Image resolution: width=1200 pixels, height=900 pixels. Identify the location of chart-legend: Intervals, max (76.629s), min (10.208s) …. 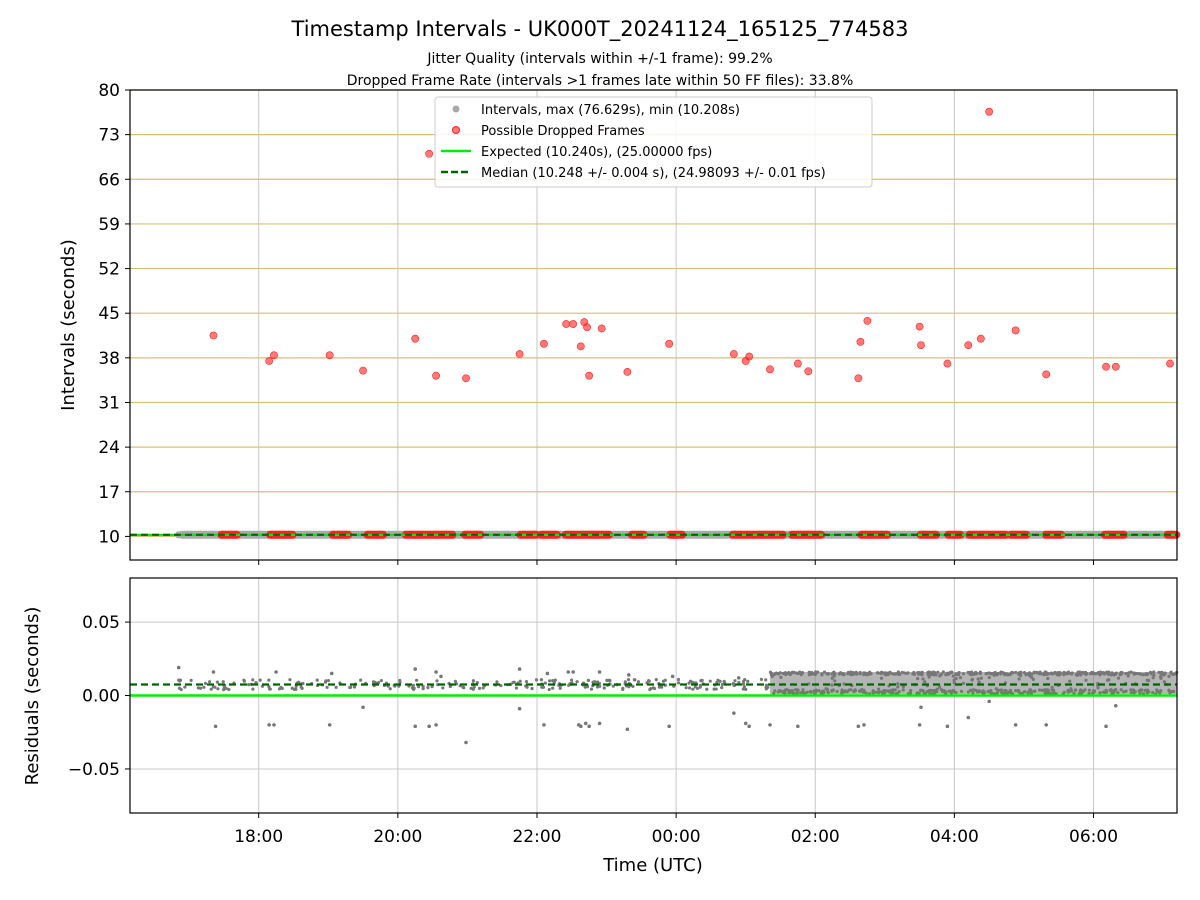
(653, 142).